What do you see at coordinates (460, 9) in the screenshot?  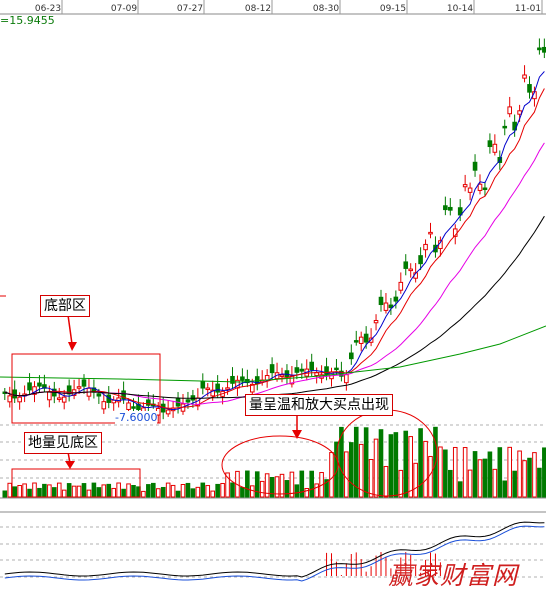 I see `x-tick-label: 10-14` at bounding box center [460, 9].